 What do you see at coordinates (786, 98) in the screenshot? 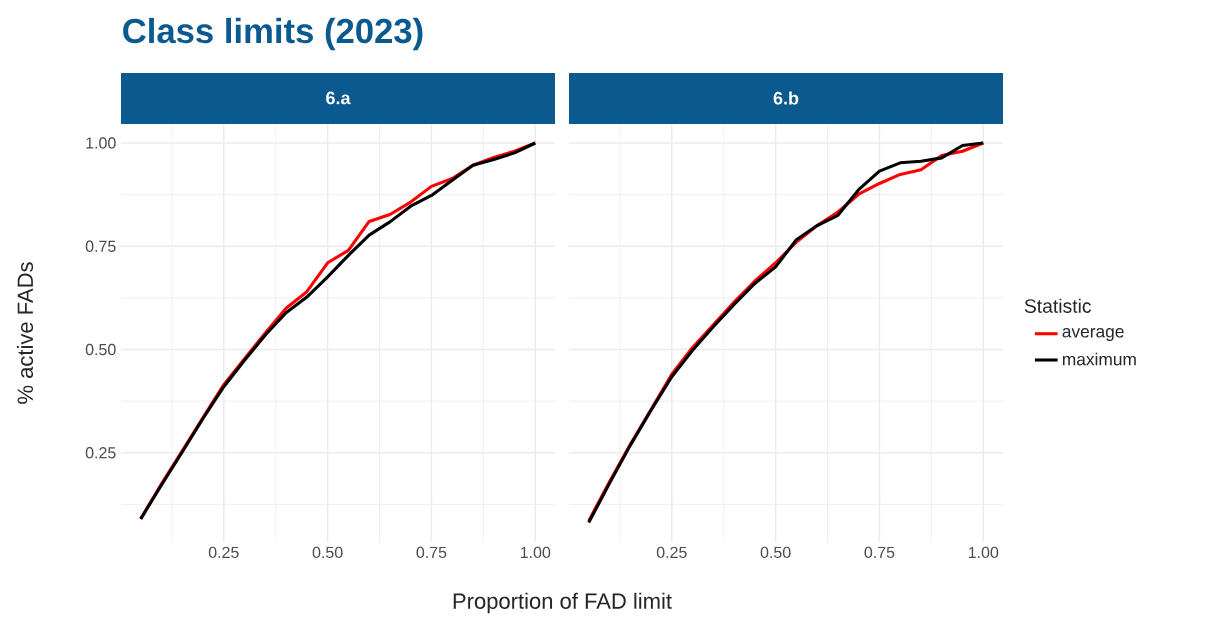
I see `chart-subtitle: 6.b` at bounding box center [786, 98].